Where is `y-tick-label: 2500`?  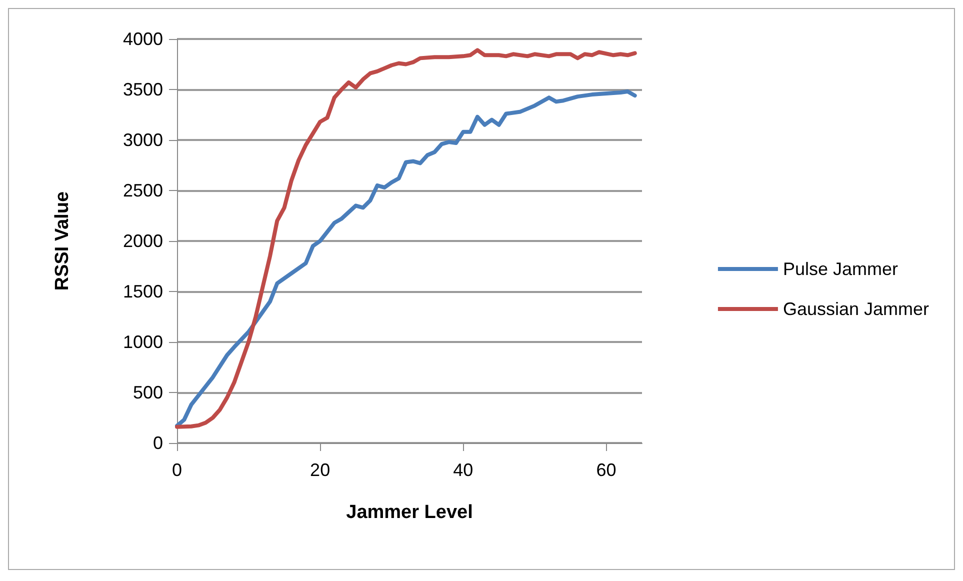 y-tick-label: 2500 is located at coordinates (142, 190).